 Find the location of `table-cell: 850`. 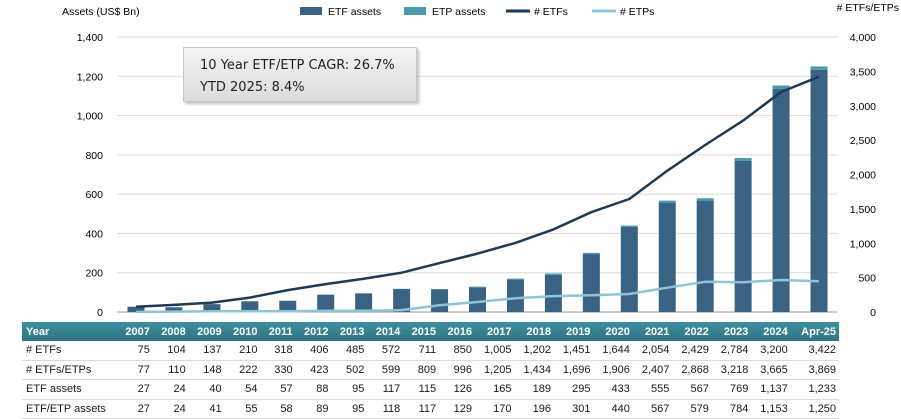

table-cell: 850 is located at coordinates (457, 351).